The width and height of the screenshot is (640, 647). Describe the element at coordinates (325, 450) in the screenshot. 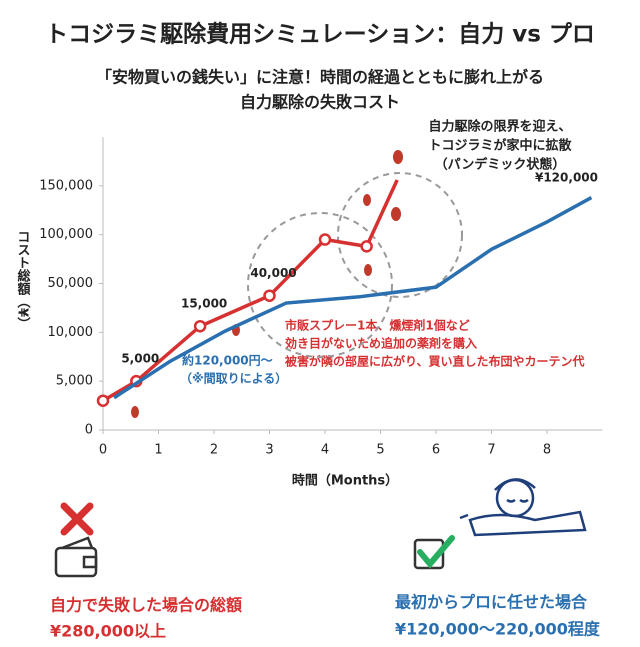

I see `x-tick-label: 4` at that location.